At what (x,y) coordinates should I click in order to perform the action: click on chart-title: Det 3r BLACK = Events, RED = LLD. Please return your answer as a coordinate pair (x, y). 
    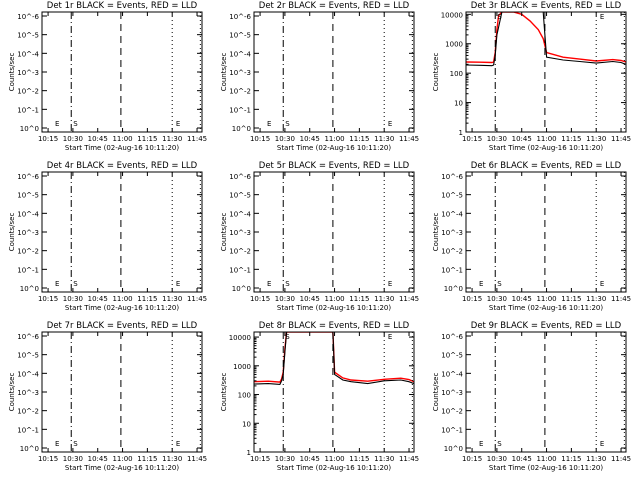
    Looking at the image, I should click on (546, 6).